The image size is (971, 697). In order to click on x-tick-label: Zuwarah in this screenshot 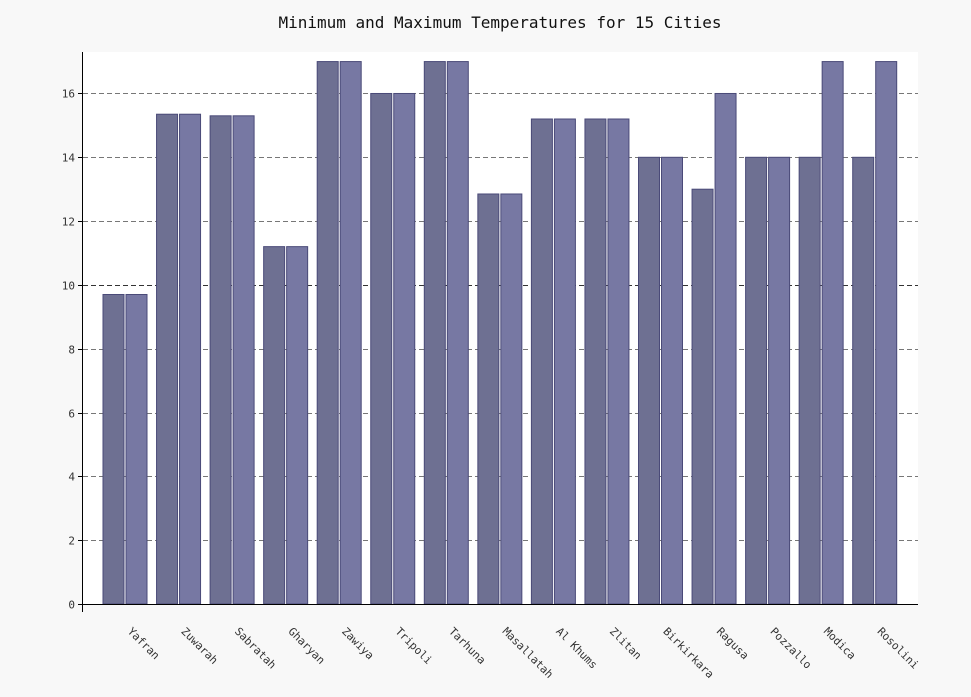, I will do `click(199, 646)`.